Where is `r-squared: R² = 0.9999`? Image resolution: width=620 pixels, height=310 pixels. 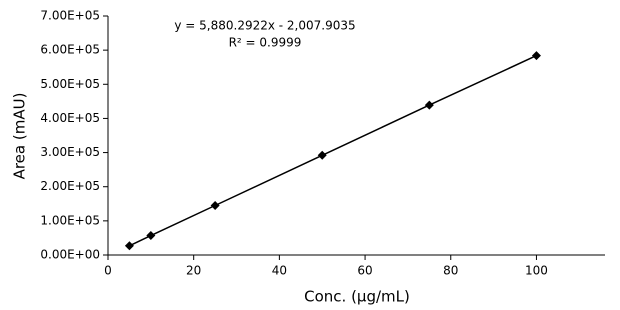
r-squared: R² = 0.9999 is located at coordinates (265, 43).